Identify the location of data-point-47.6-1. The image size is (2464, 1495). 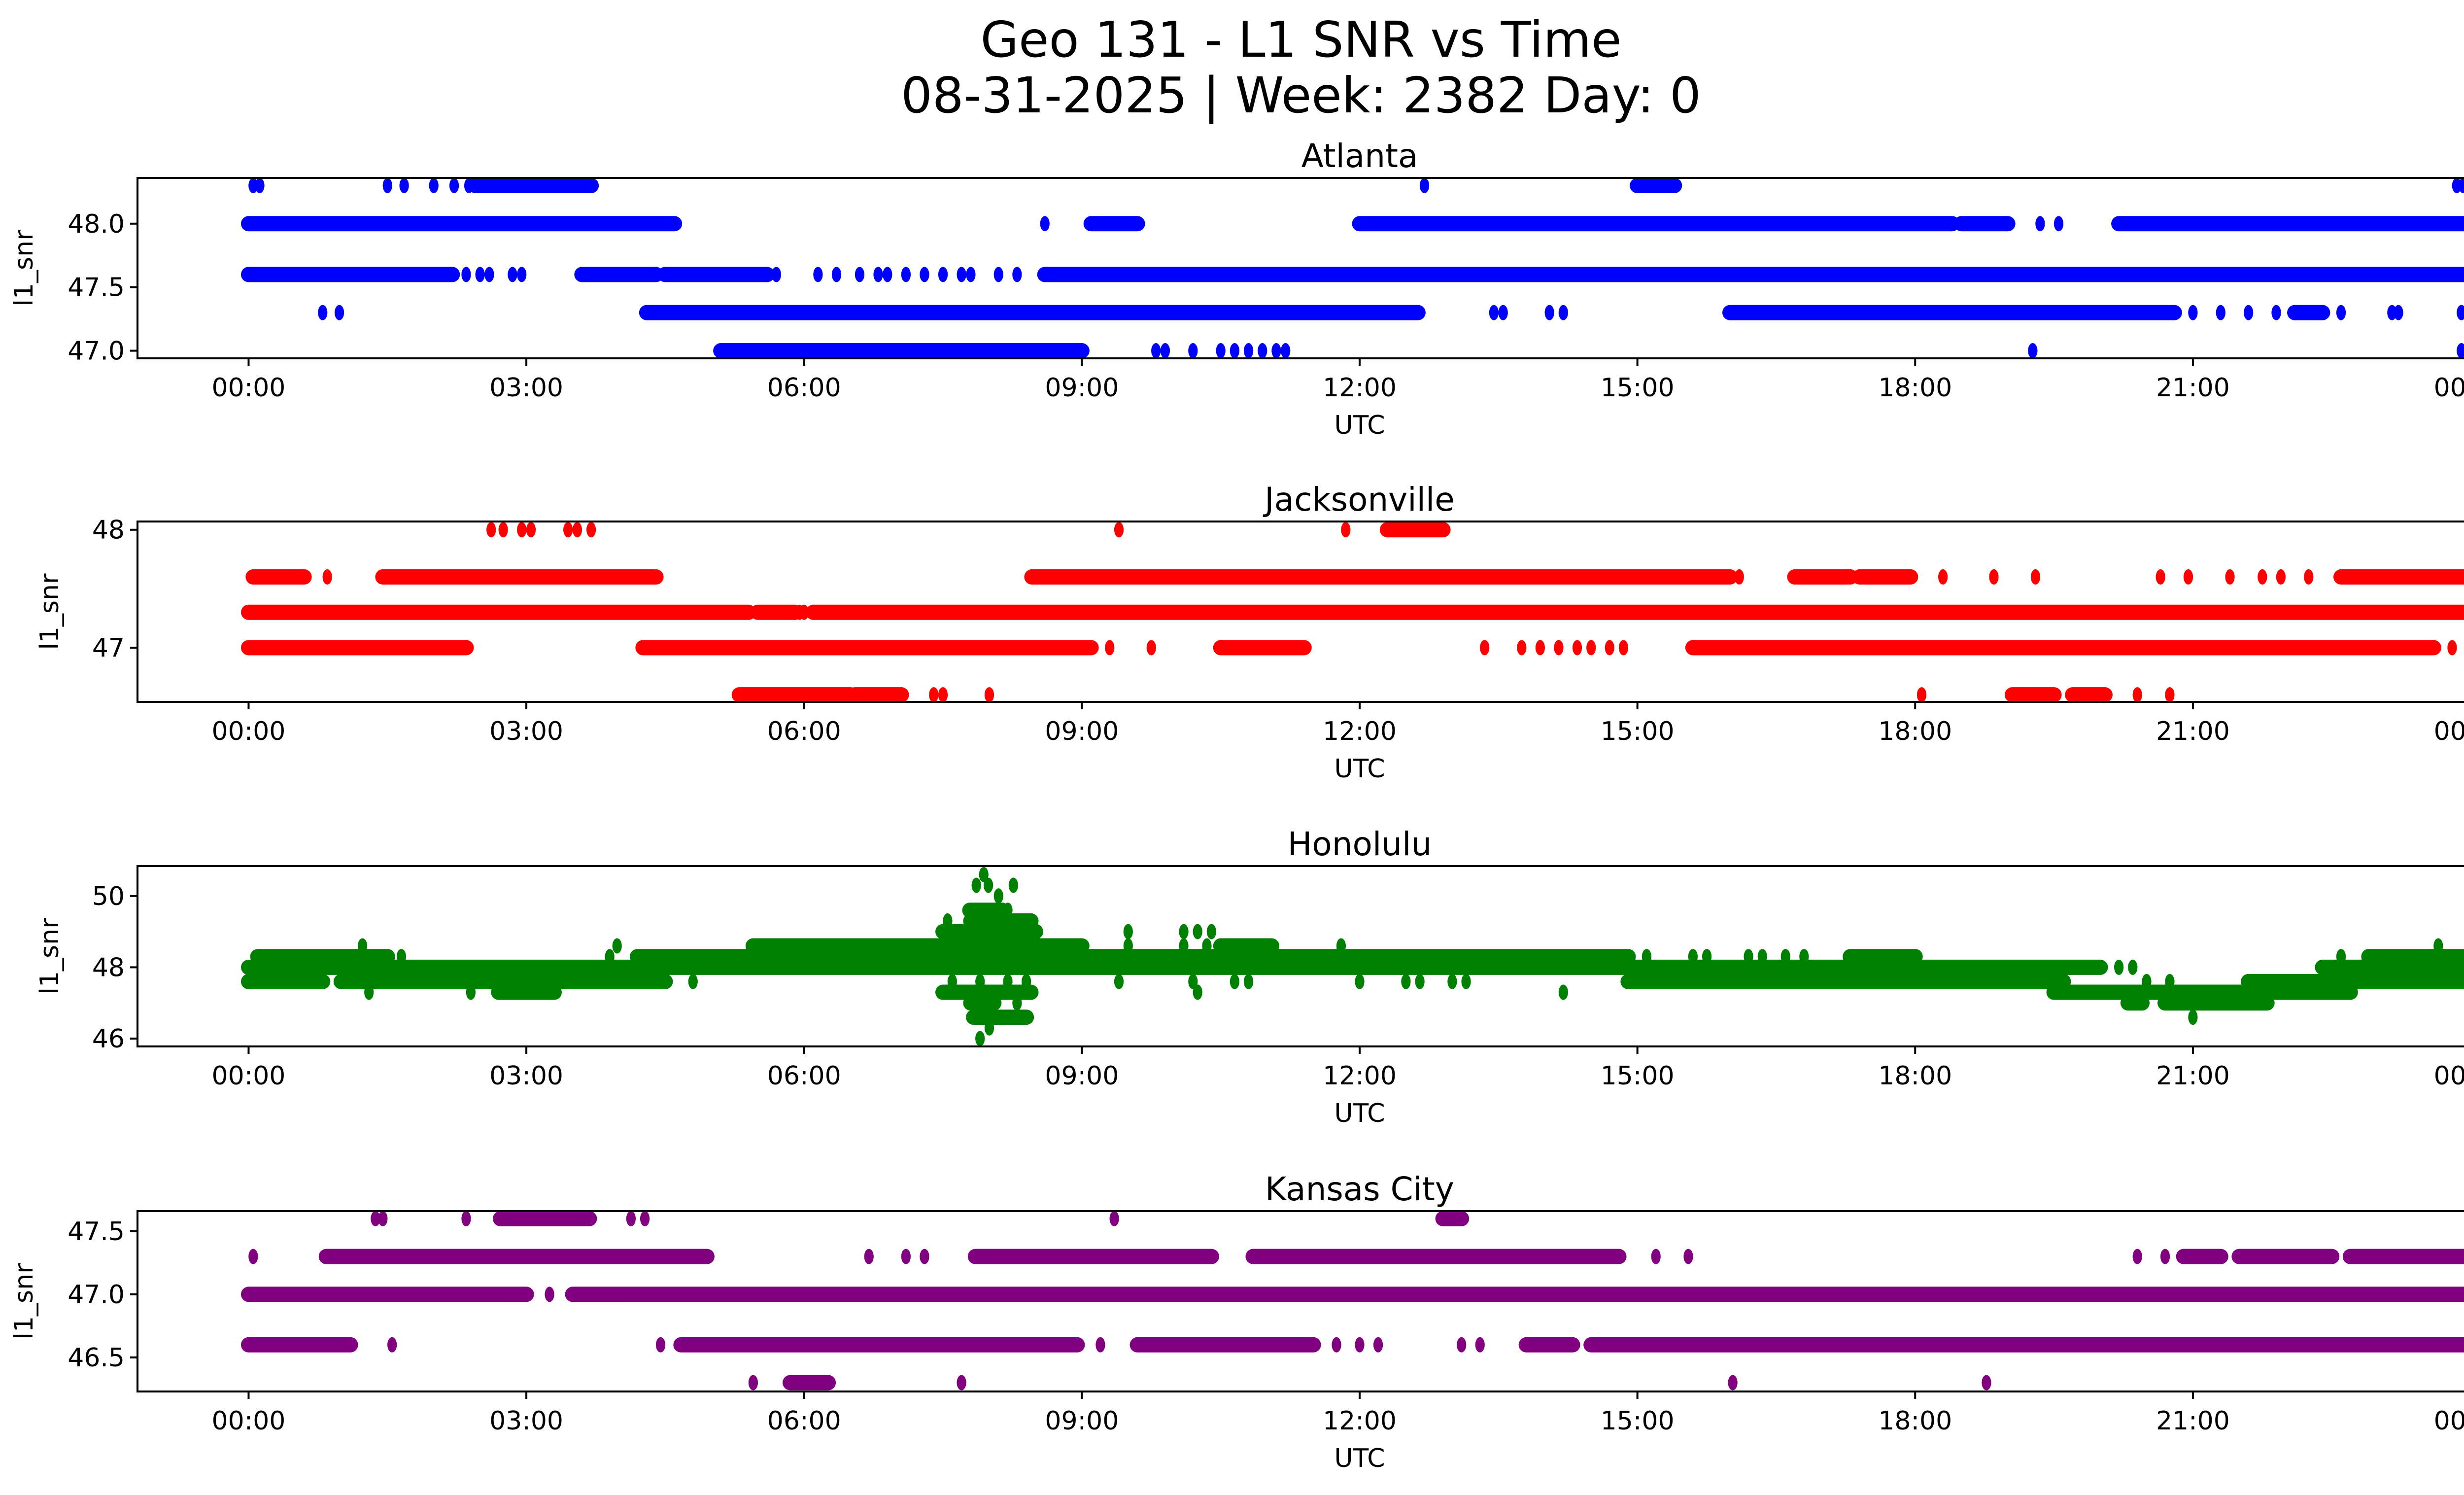
(1739, 577).